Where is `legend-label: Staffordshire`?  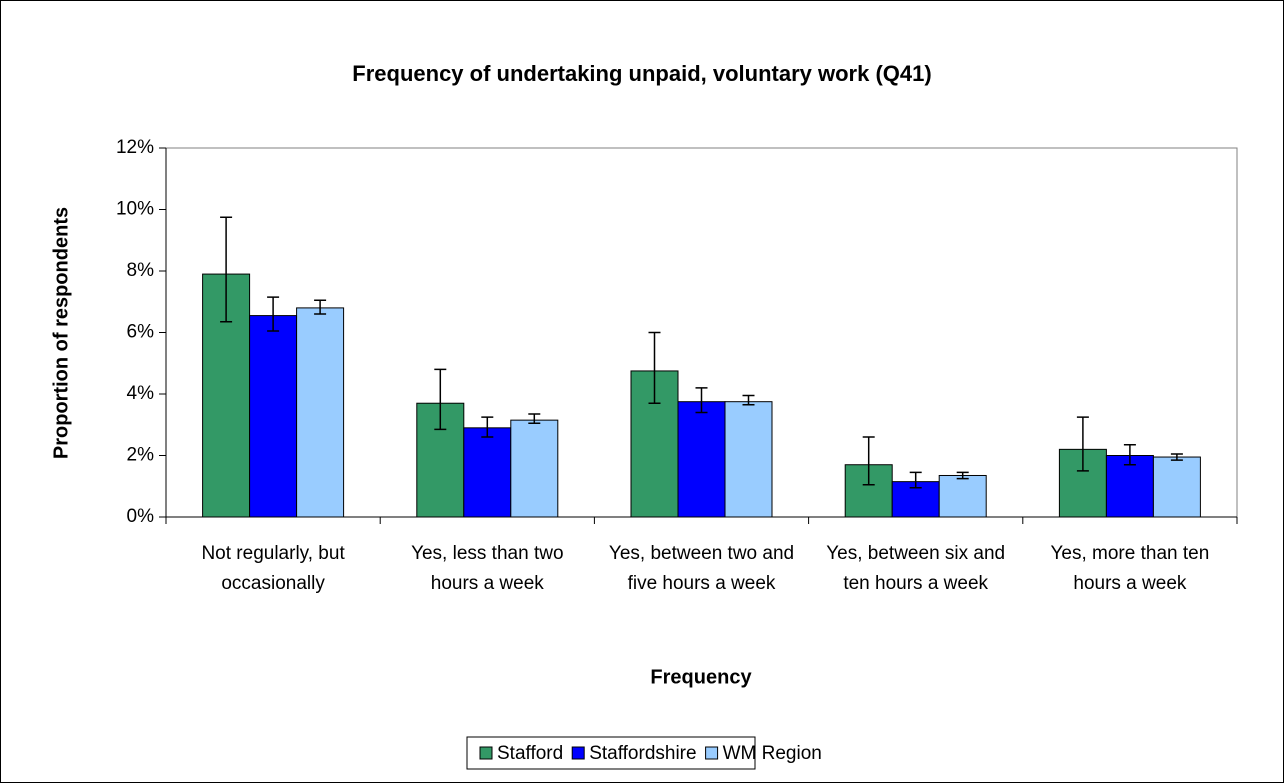 legend-label: Staffordshire is located at coordinates (642, 753).